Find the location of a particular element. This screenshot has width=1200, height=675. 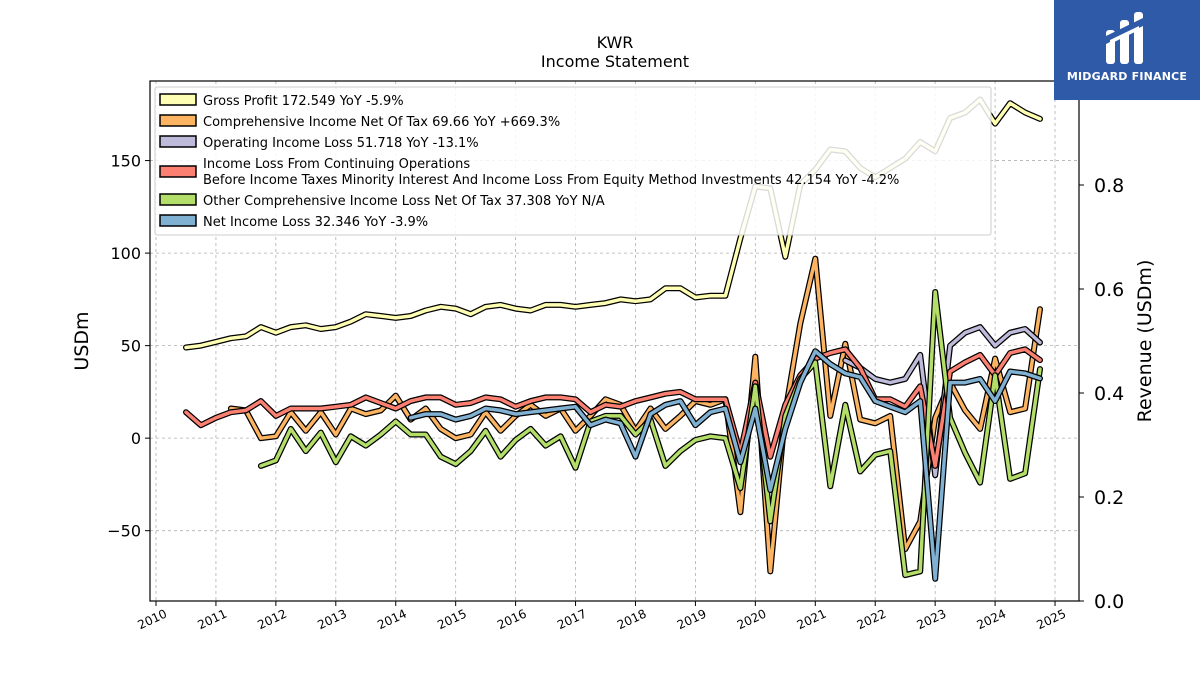

y-left-tick-label: −50 is located at coordinates (124, 531).